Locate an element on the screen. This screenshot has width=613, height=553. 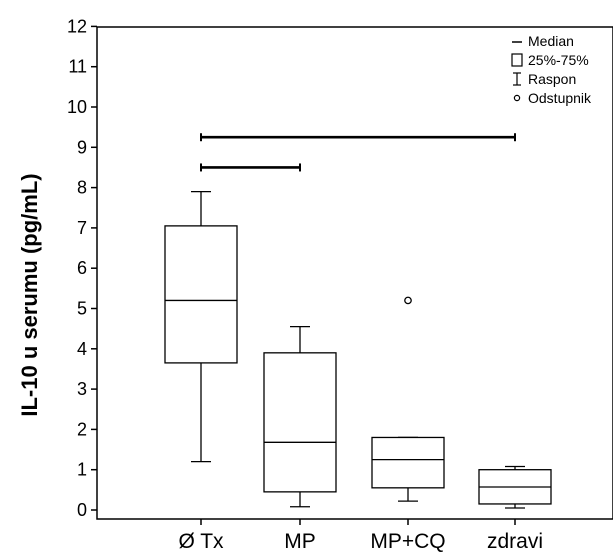
x-tick-label: MP is located at coordinates (300, 541).